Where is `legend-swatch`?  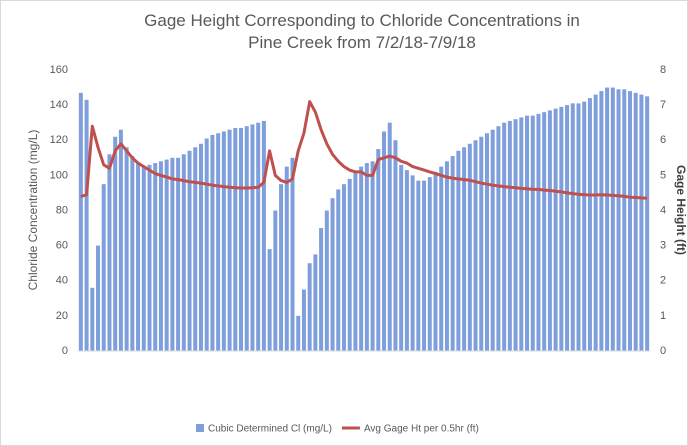
legend-swatch is located at coordinates (200, 428).